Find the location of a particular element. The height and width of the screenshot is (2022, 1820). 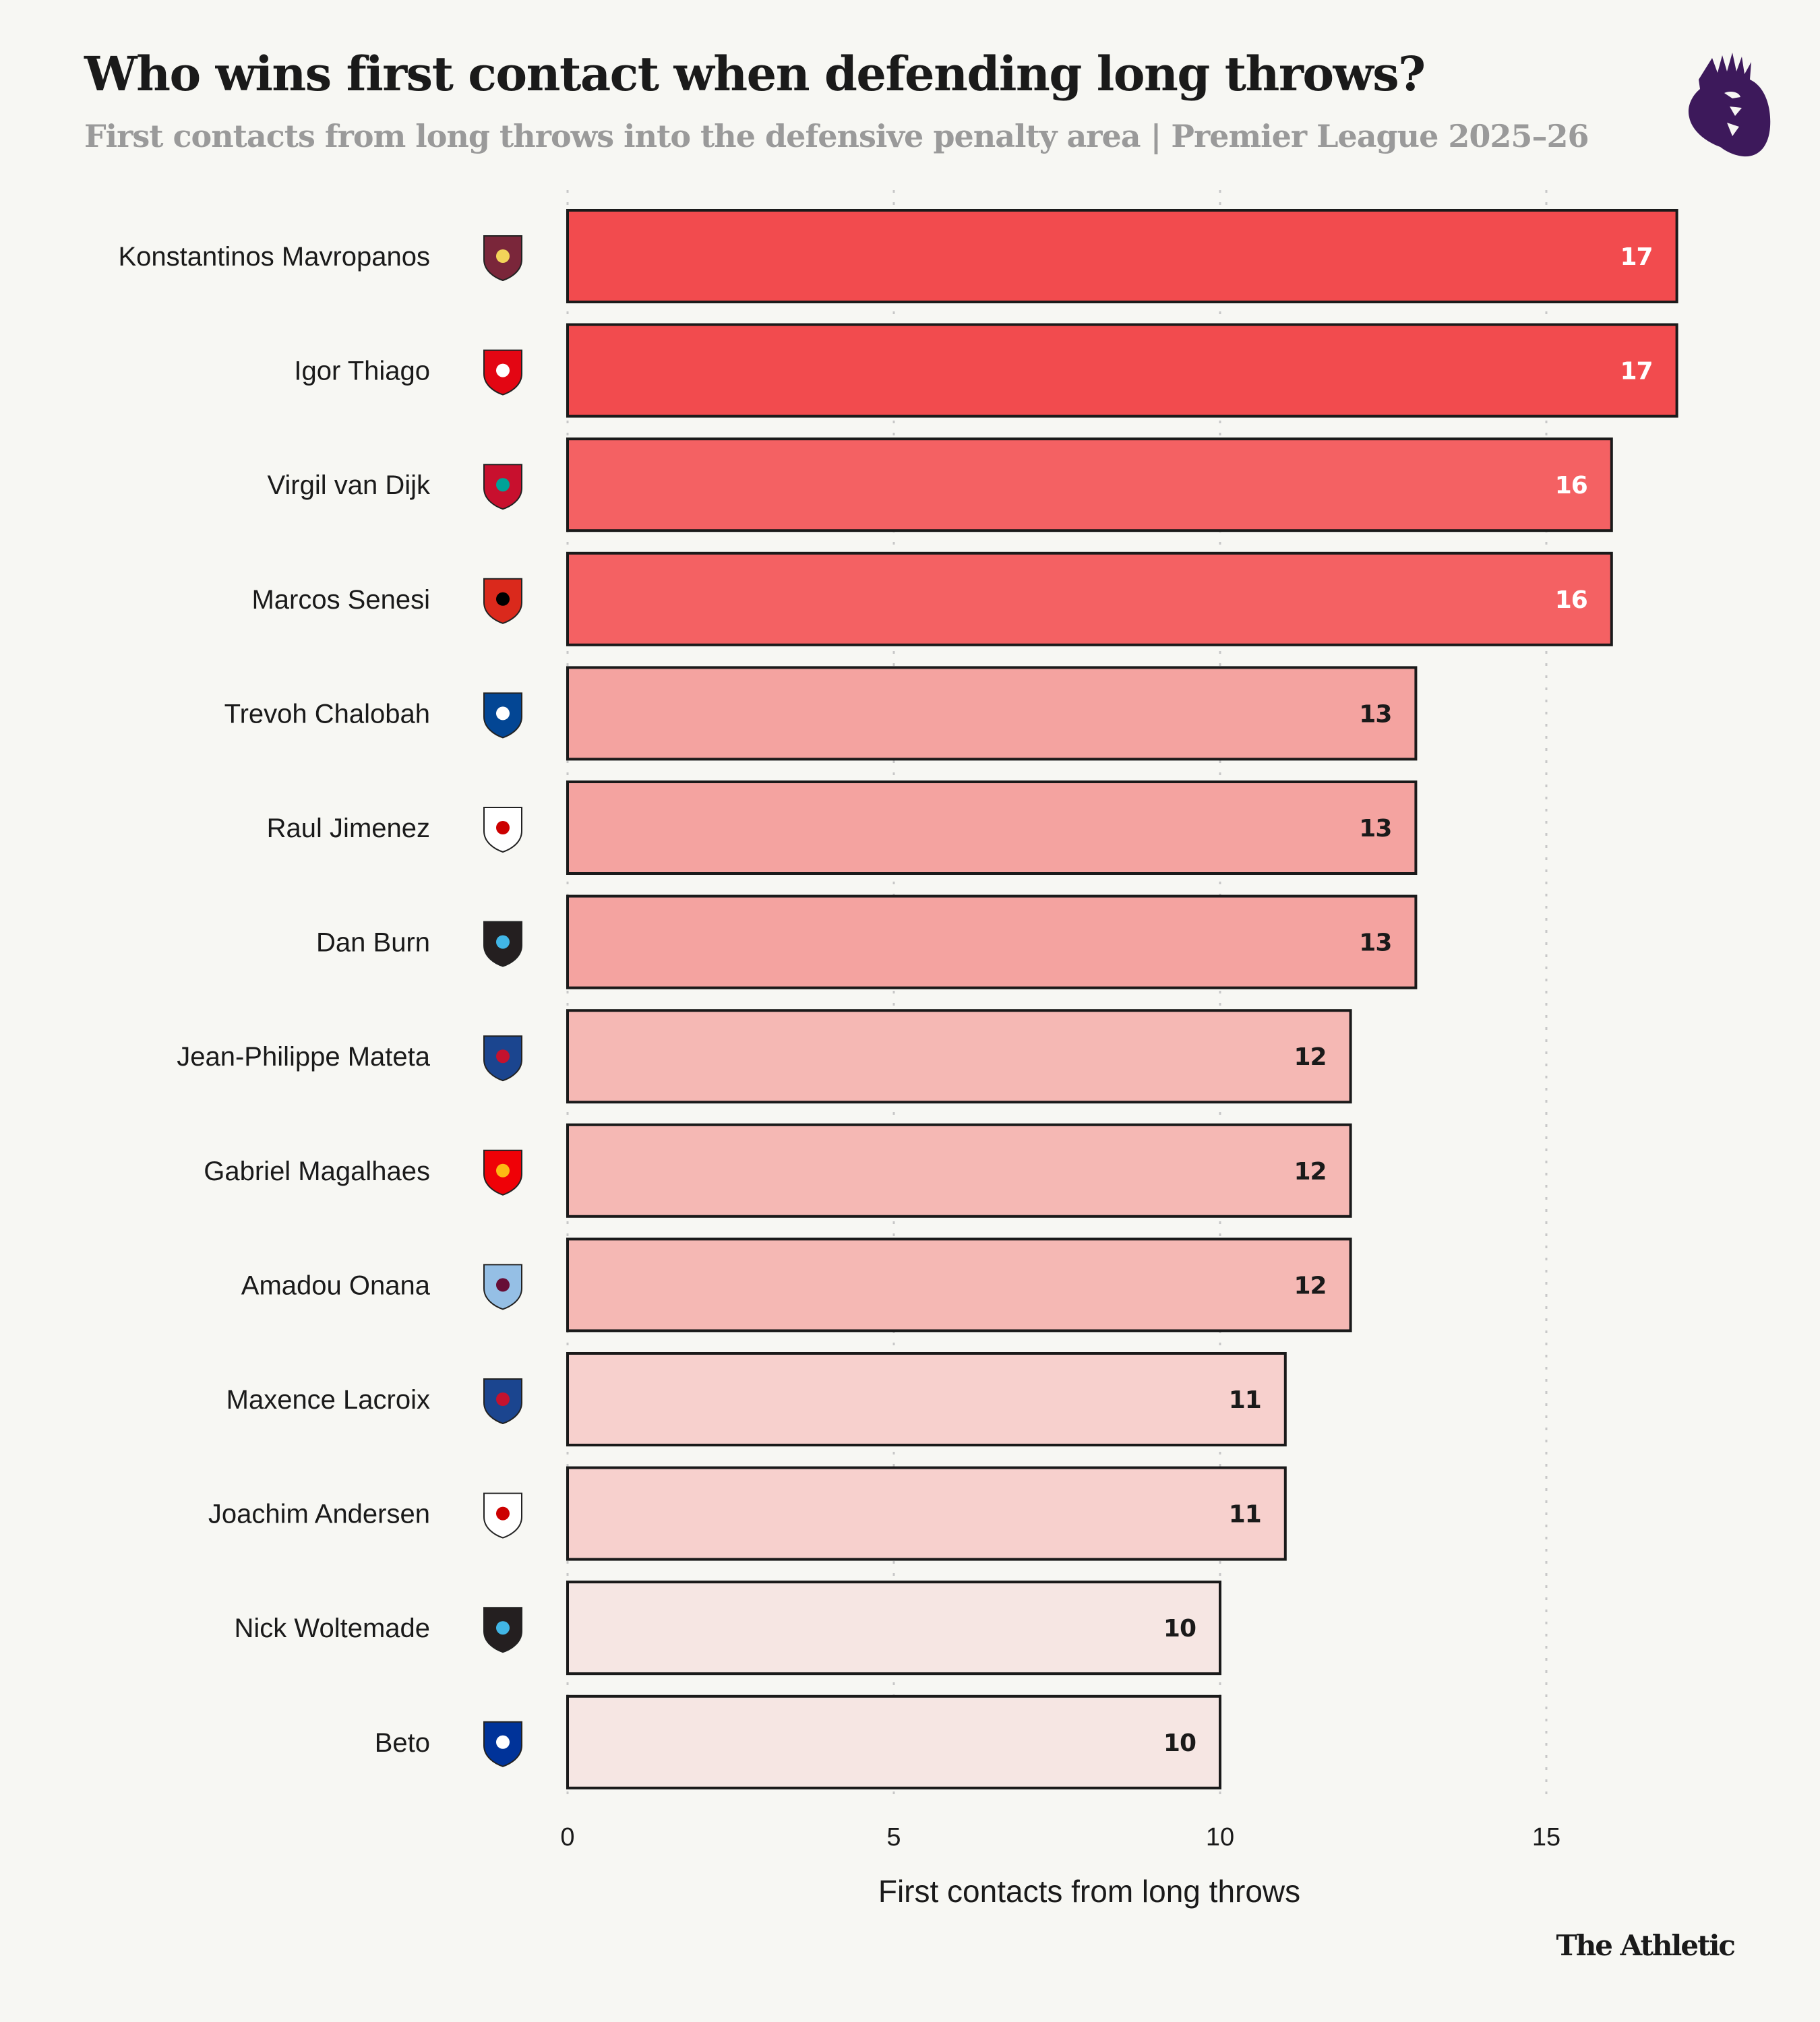

club-crest-icon: Liverpool is located at coordinates (502, 487).